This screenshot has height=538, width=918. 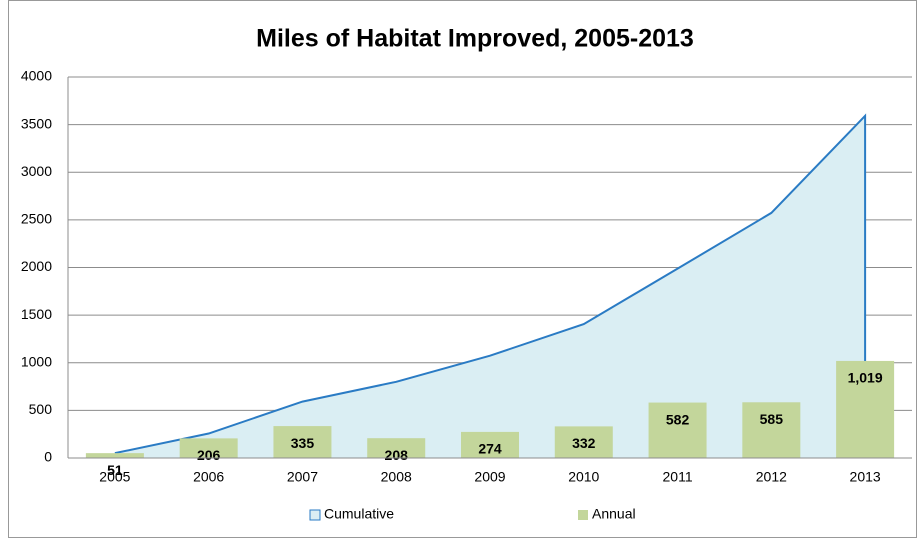 I want to click on bar-value-label: 274, so click(x=490, y=449).